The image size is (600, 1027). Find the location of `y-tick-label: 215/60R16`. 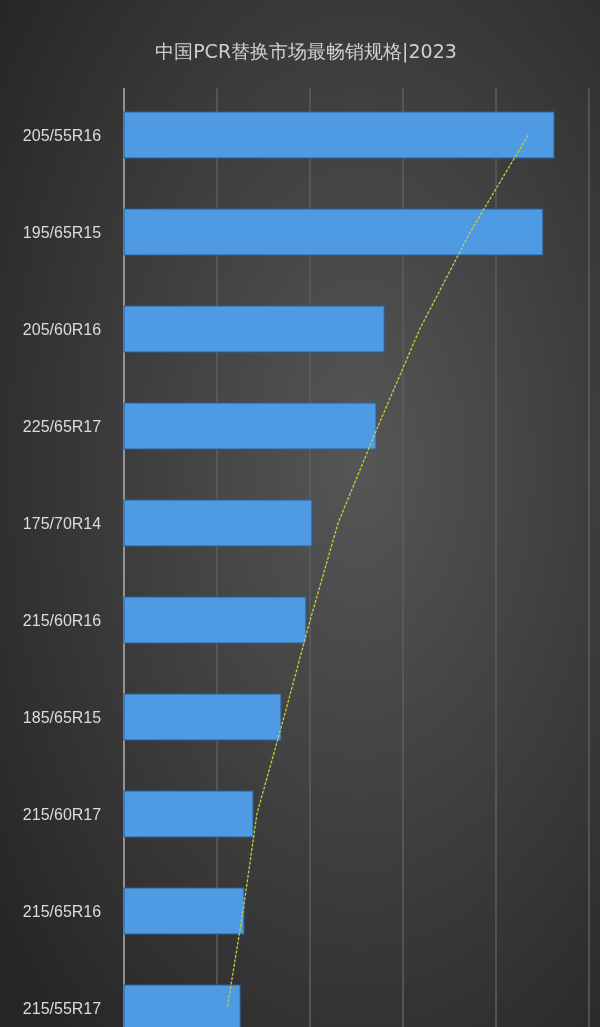

y-tick-label: 215/60R16 is located at coordinates (62, 620).